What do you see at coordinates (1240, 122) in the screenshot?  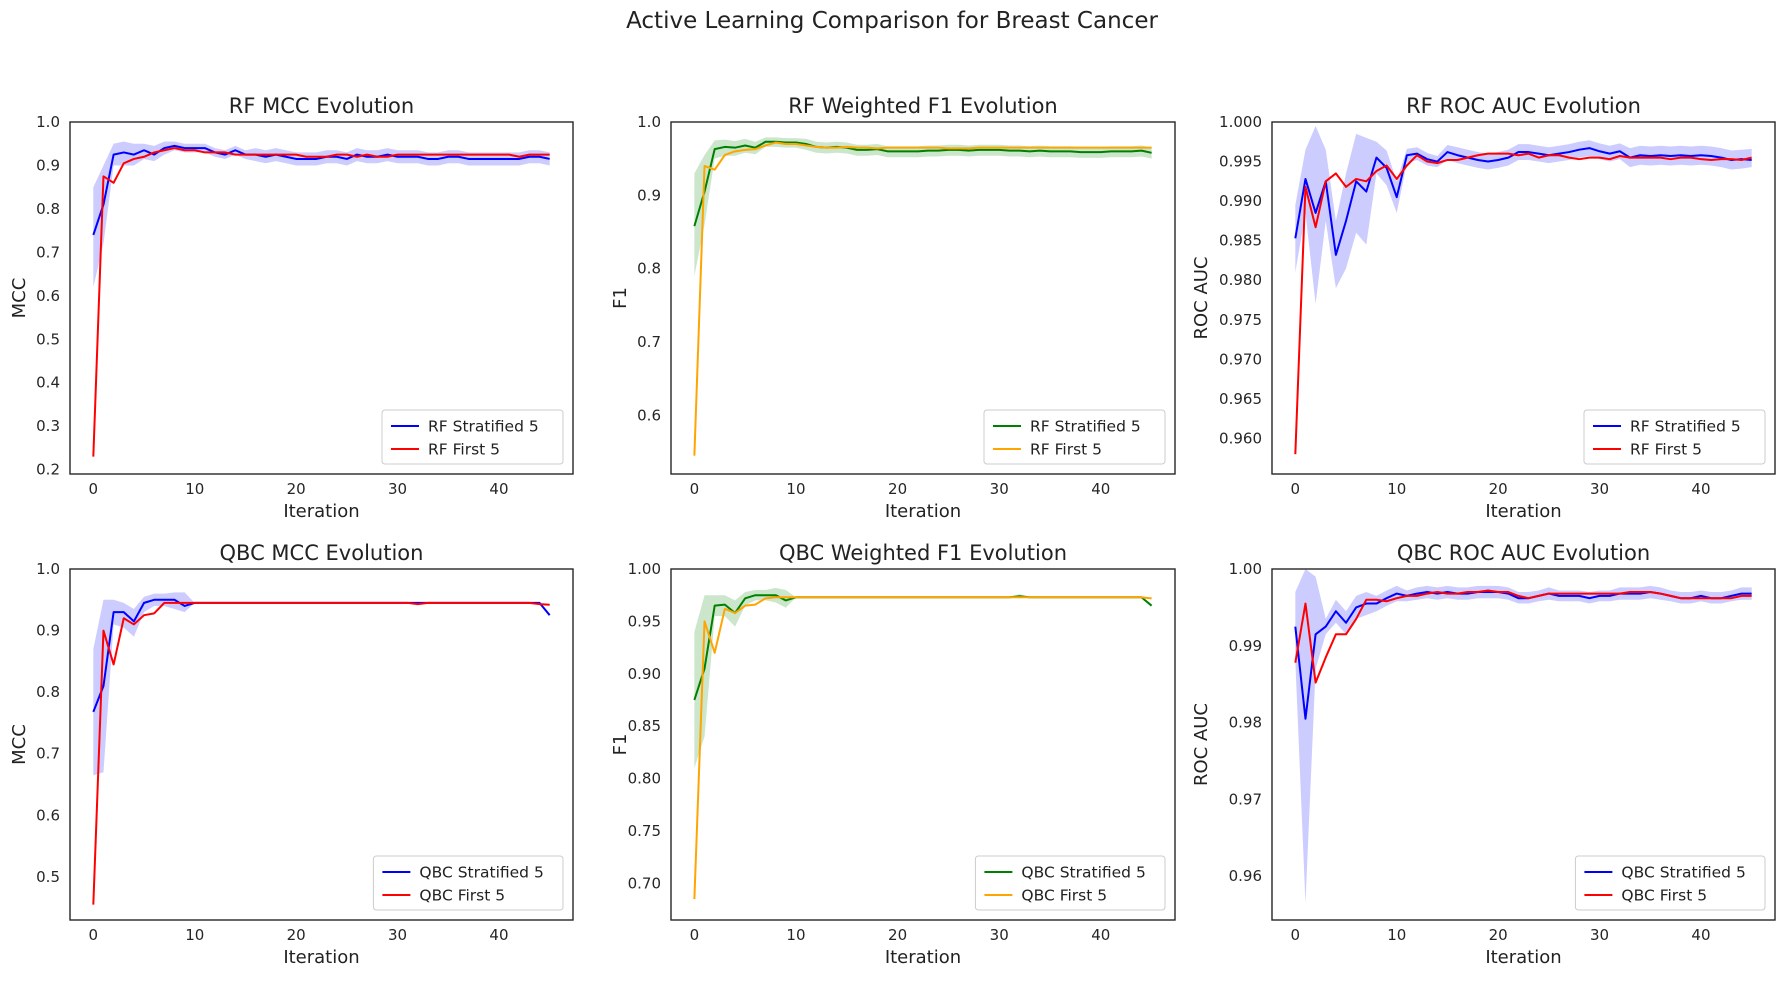 I see `y-tick-label: 1.000` at bounding box center [1240, 122].